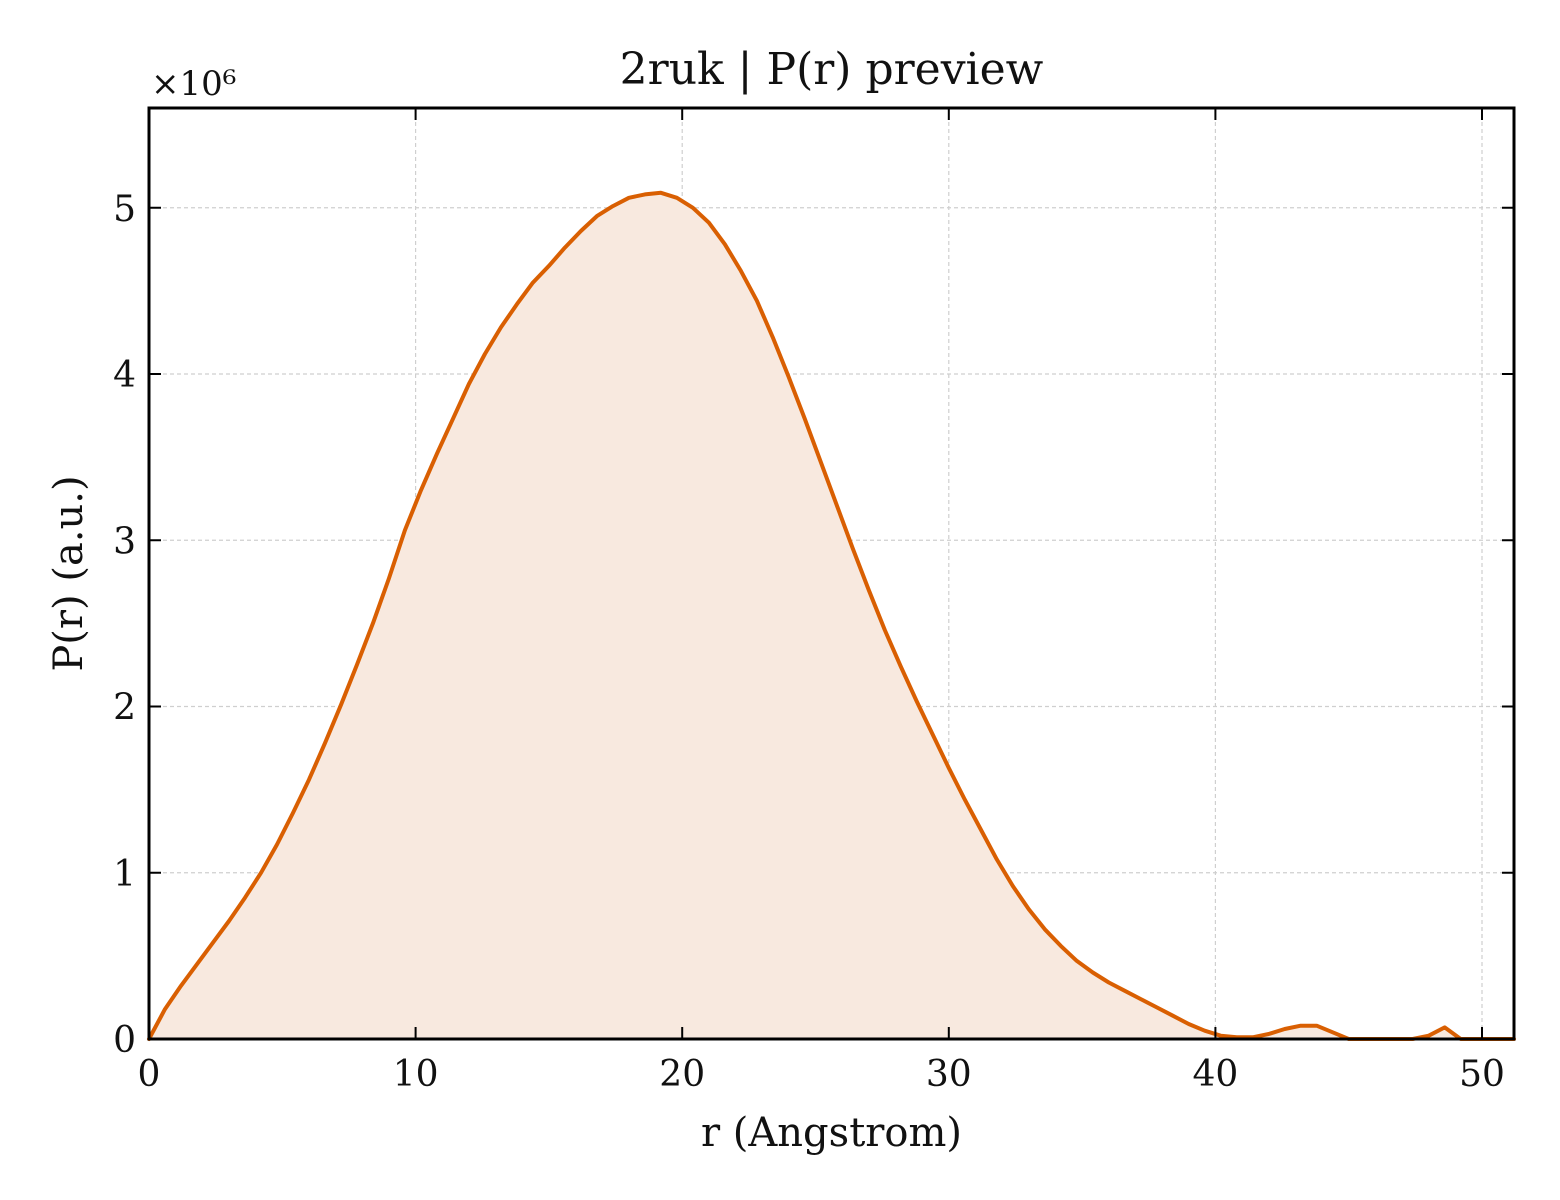 Image resolution: width=1560 pixels, height=1200 pixels. I want to click on x-tick-label: 50, so click(1482, 1074).